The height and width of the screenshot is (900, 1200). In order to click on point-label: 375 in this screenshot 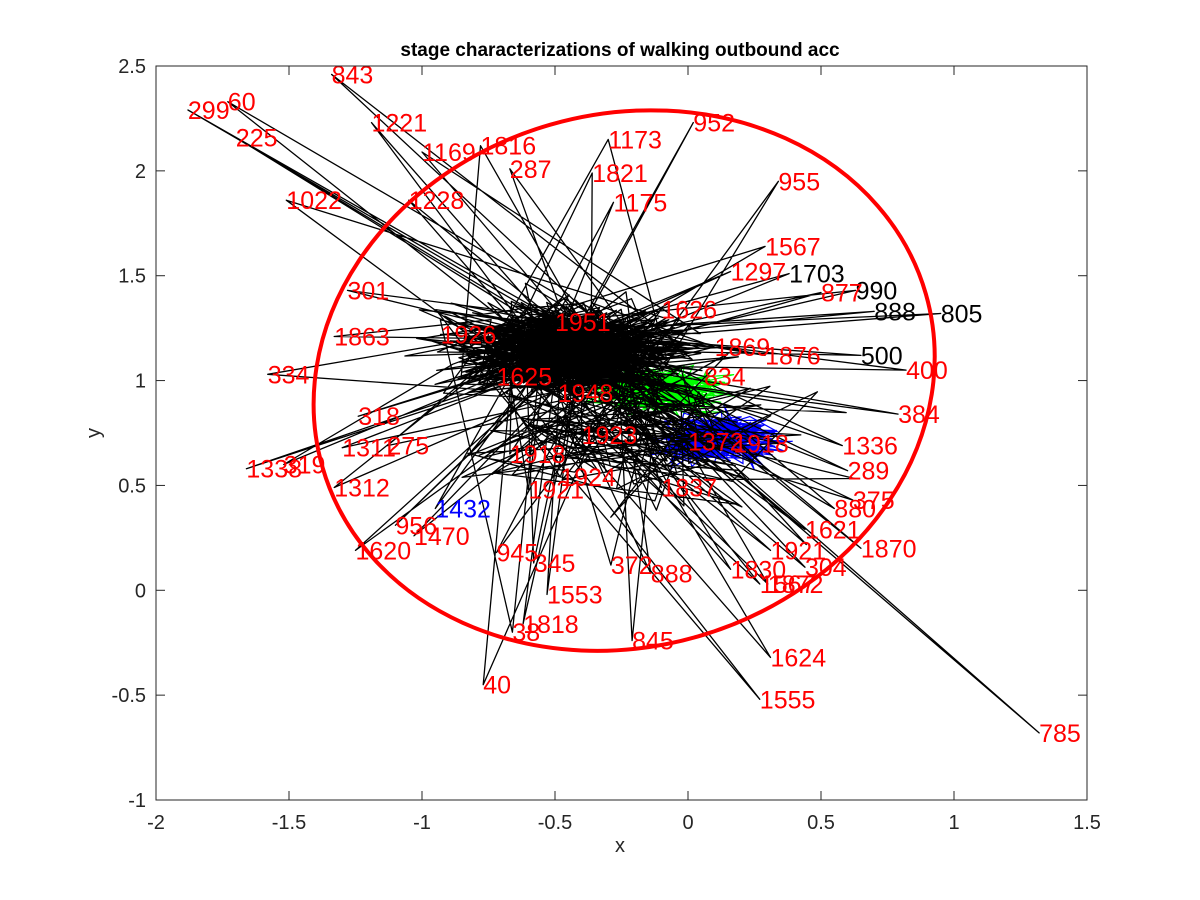, I will do `click(874, 501)`.